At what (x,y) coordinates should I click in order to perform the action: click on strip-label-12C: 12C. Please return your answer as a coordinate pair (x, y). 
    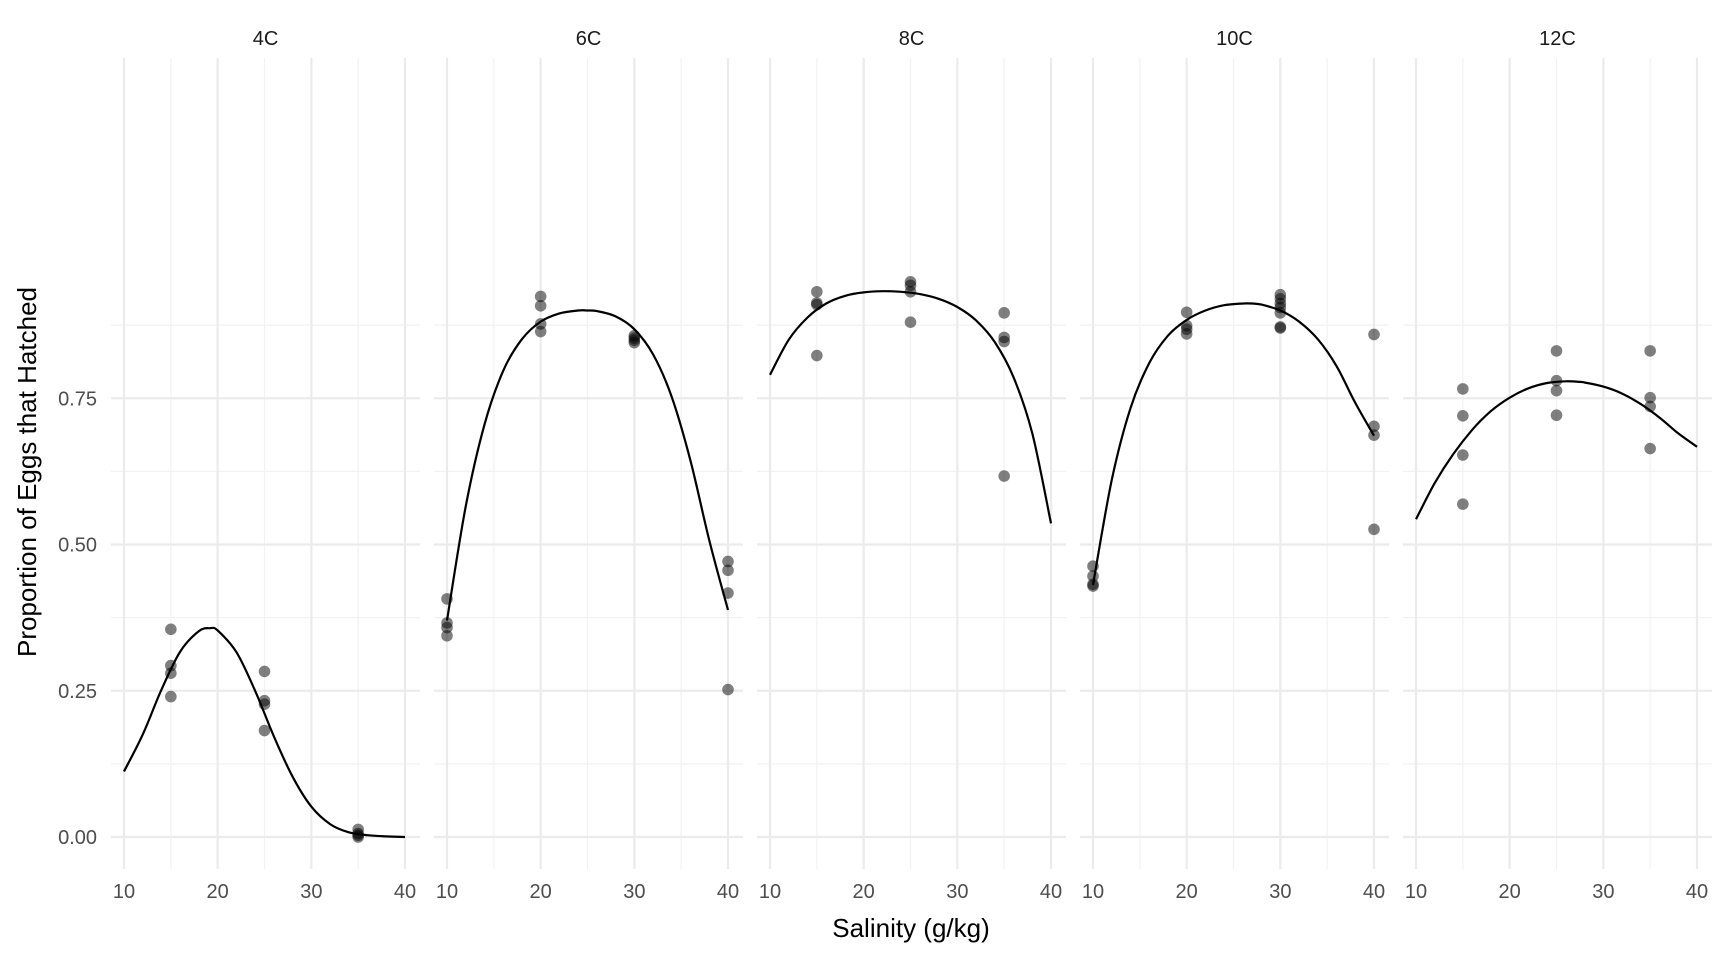
    Looking at the image, I should click on (1557, 39).